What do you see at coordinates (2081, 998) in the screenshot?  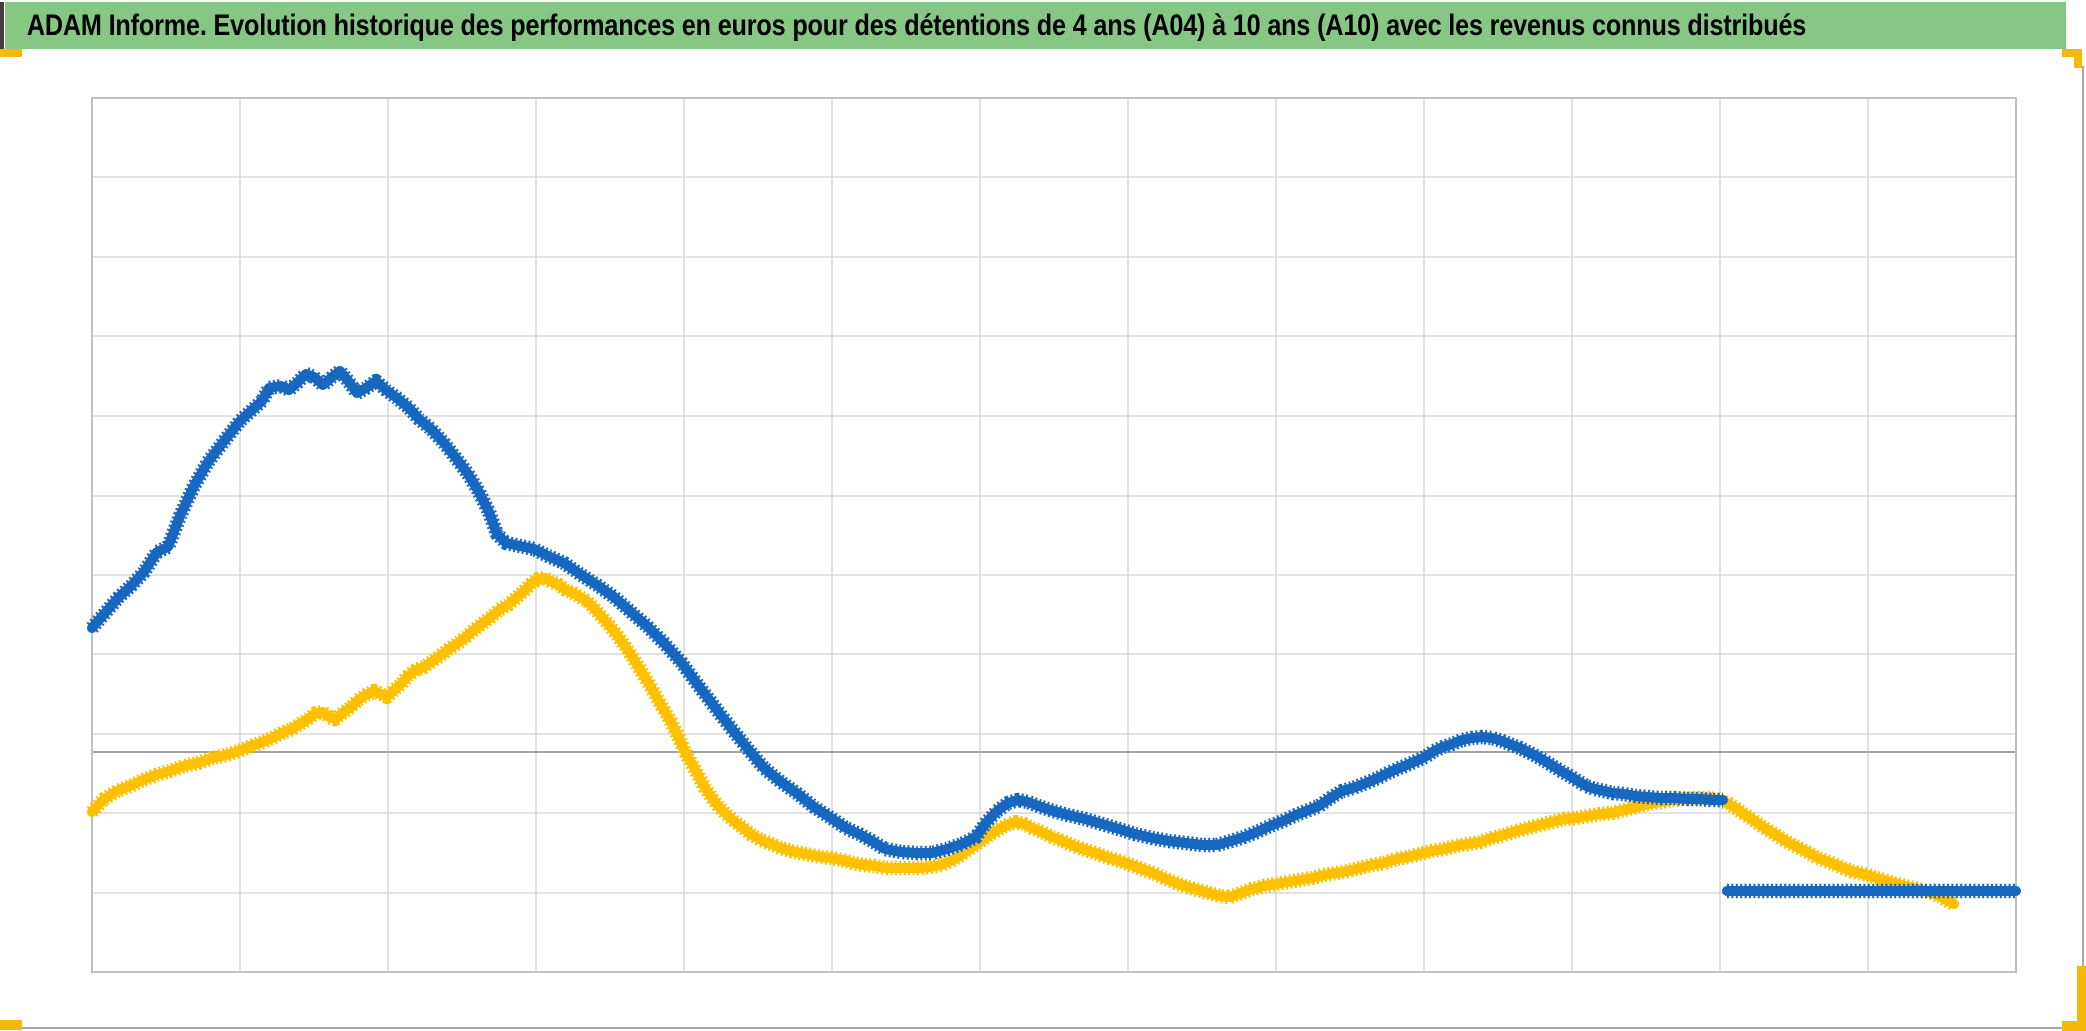 I see `corner-accent-bottom-right-vertical` at bounding box center [2081, 998].